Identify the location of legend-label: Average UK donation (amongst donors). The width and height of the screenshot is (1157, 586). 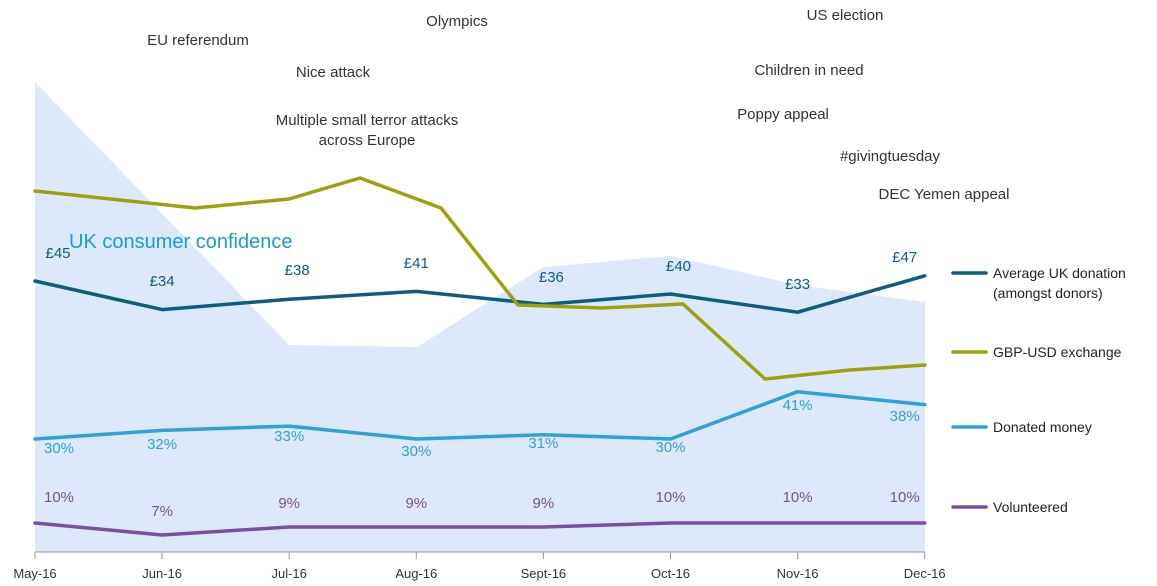
(1059, 283).